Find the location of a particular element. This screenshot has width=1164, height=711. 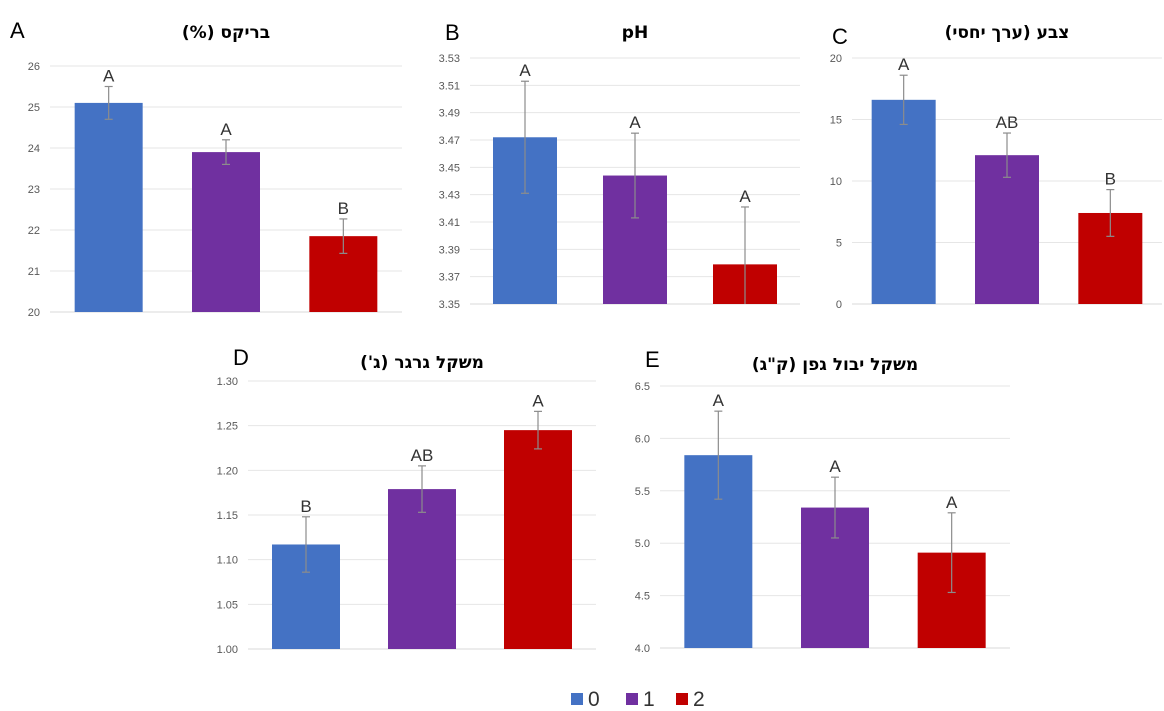

legend-label: 0 is located at coordinates (594, 699).